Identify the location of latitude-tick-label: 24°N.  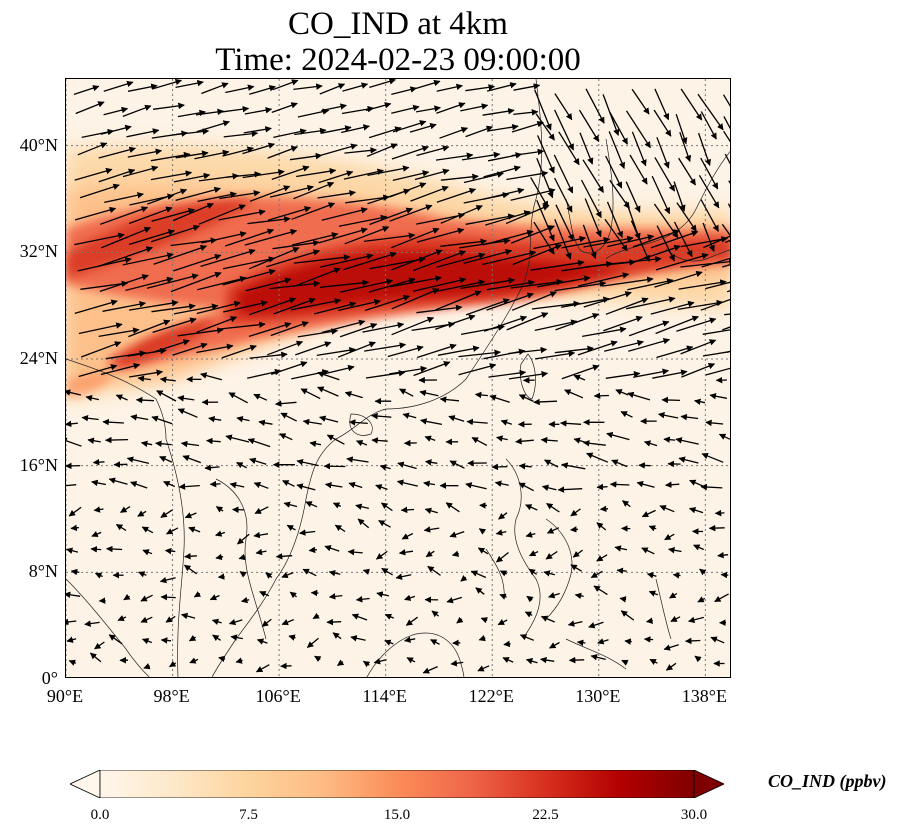
(38, 358).